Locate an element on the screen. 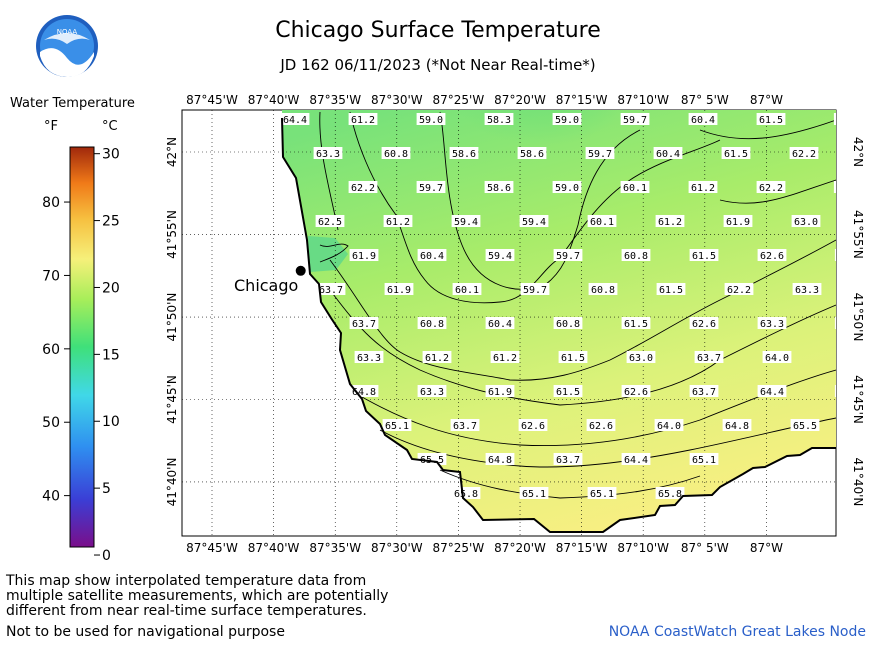  temp-label: 65.8 is located at coordinates (670, 494).